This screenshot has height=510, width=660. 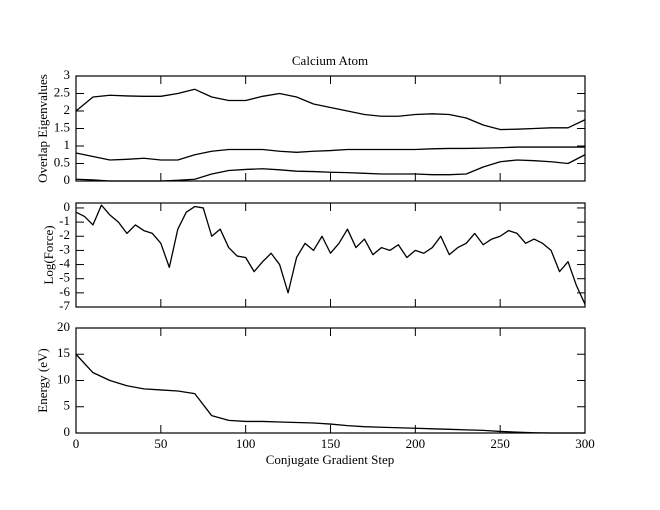 What do you see at coordinates (62, 91) in the screenshot?
I see `y-tick-label: 2.5` at bounding box center [62, 91].